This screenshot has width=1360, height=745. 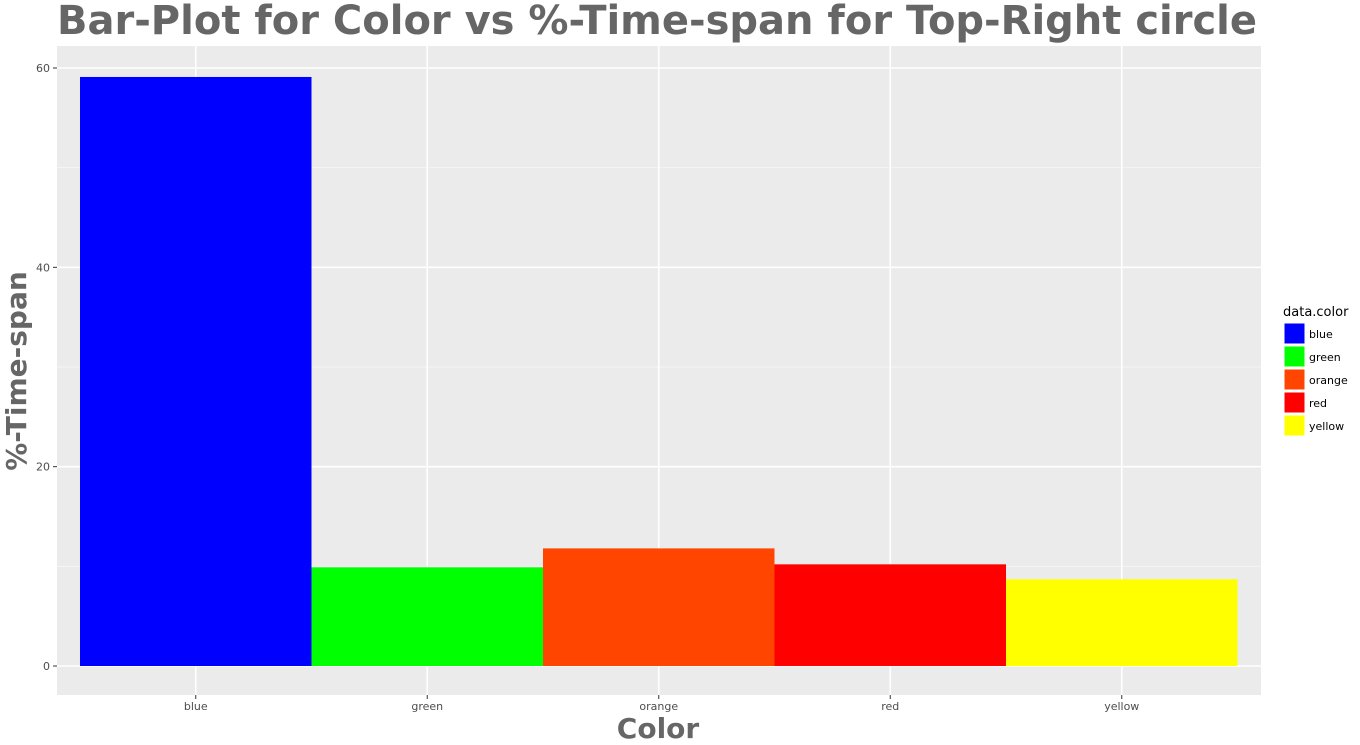 What do you see at coordinates (1294, 356) in the screenshot?
I see `legend-key-green` at bounding box center [1294, 356].